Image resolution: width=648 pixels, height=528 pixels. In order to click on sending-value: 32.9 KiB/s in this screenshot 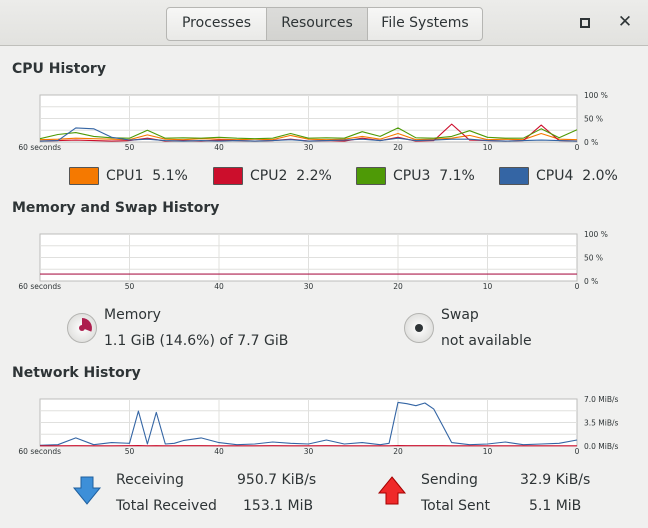, I will do `click(555, 480)`.